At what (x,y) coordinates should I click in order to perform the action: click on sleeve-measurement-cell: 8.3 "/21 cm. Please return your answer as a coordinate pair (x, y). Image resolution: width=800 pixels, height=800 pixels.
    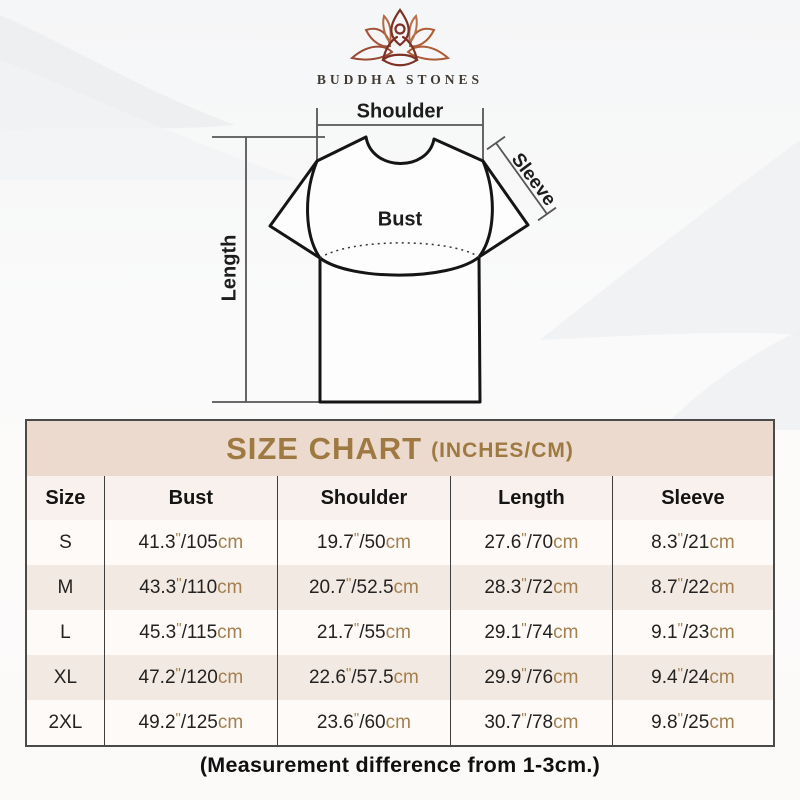
    Looking at the image, I should click on (692, 542).